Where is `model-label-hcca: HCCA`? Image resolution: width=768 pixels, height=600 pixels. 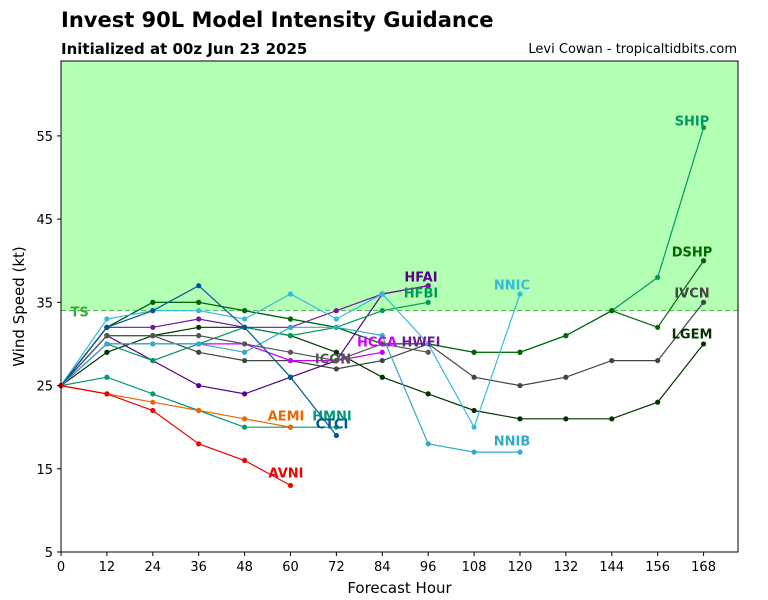
model-label-hcca: HCCA is located at coordinates (377, 343).